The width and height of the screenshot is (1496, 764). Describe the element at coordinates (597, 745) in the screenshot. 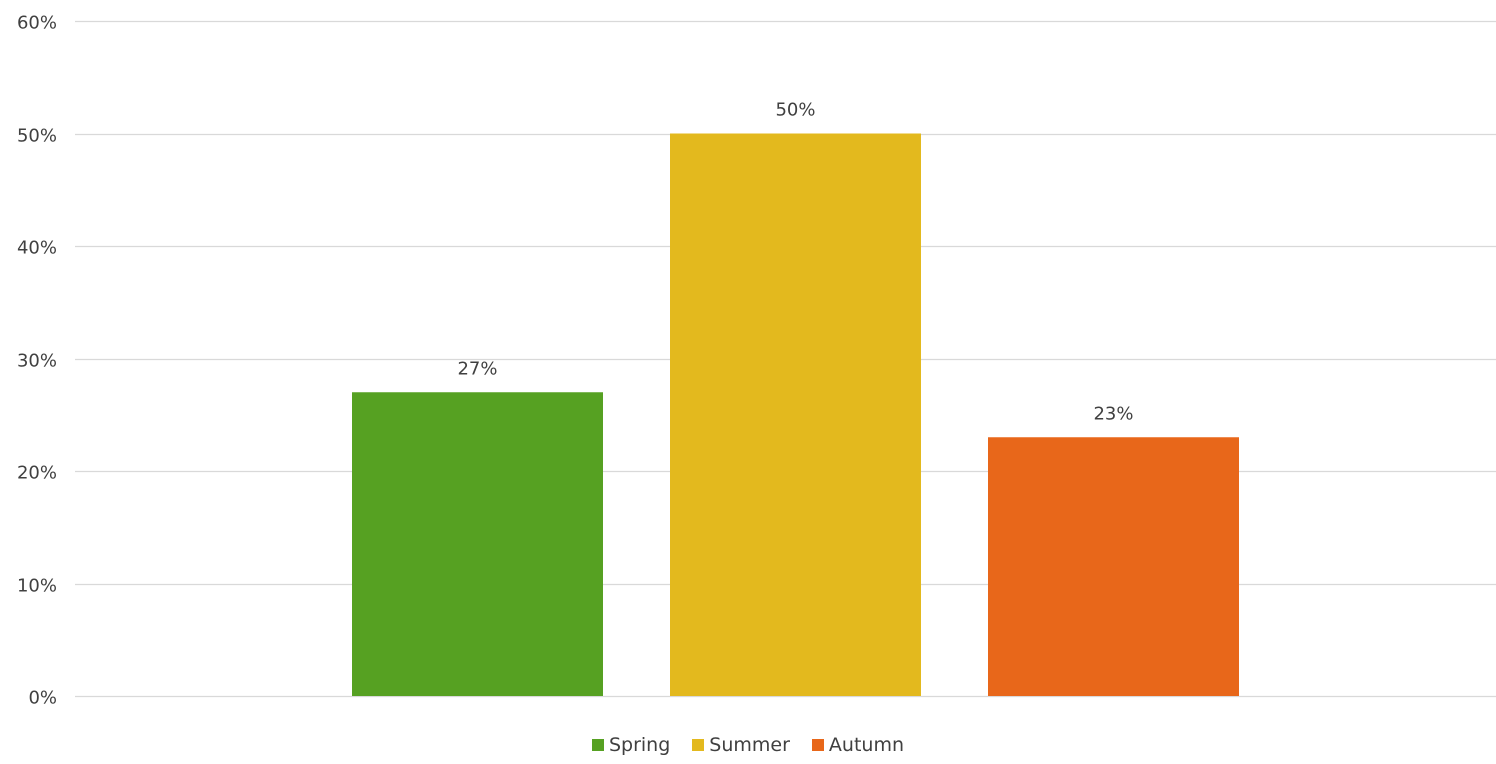

I see `legend-swatch-spring` at that location.